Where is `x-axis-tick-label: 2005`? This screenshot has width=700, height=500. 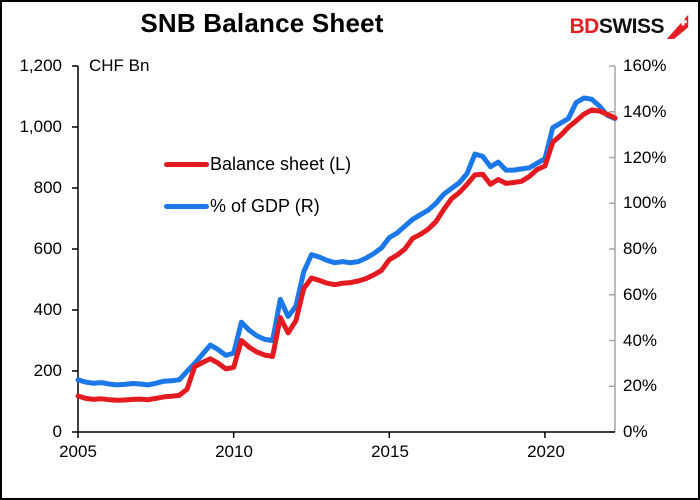 x-axis-tick-label: 2005 is located at coordinates (78, 451).